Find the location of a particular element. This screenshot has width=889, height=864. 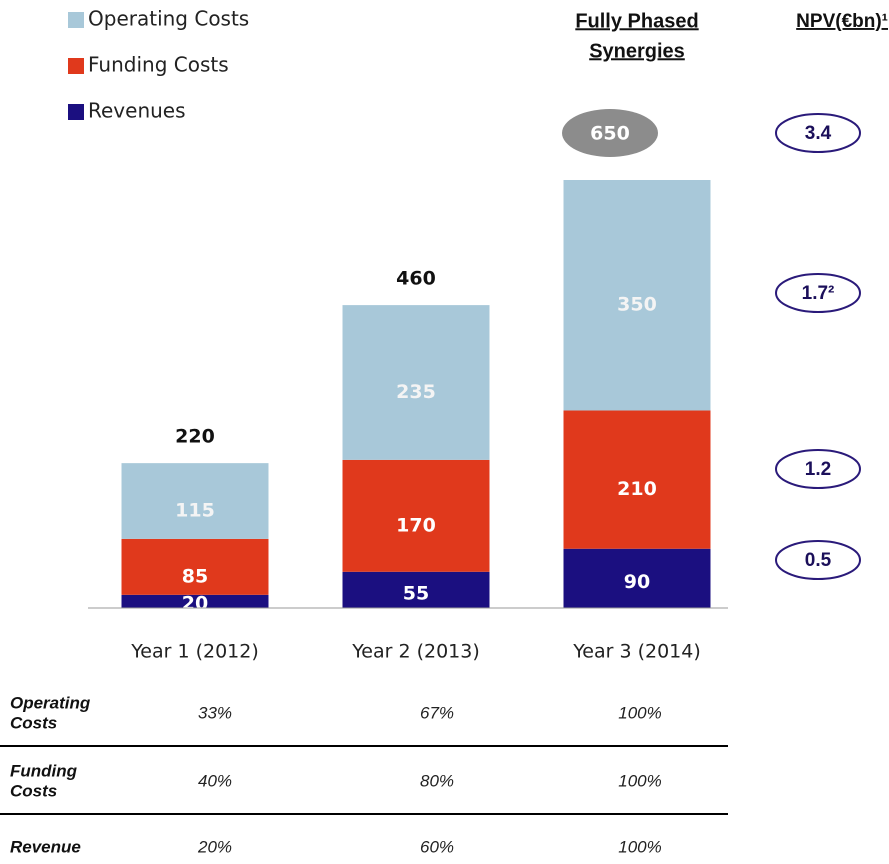

row-label: Funding is located at coordinates (44, 770).